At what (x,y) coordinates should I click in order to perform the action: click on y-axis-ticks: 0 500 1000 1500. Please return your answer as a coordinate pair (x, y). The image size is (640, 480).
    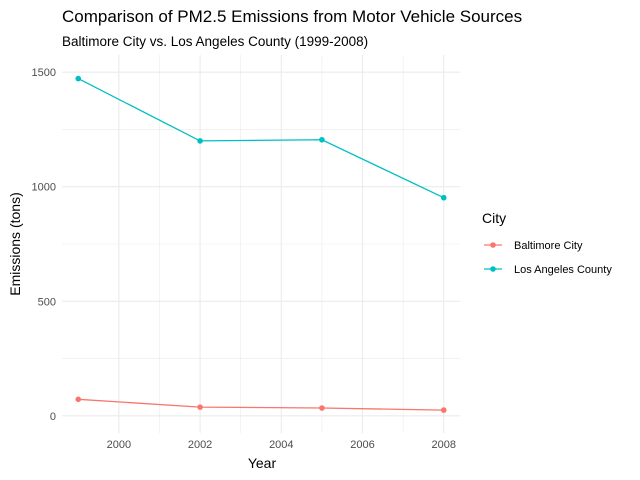
    Looking at the image, I should click on (44, 245).